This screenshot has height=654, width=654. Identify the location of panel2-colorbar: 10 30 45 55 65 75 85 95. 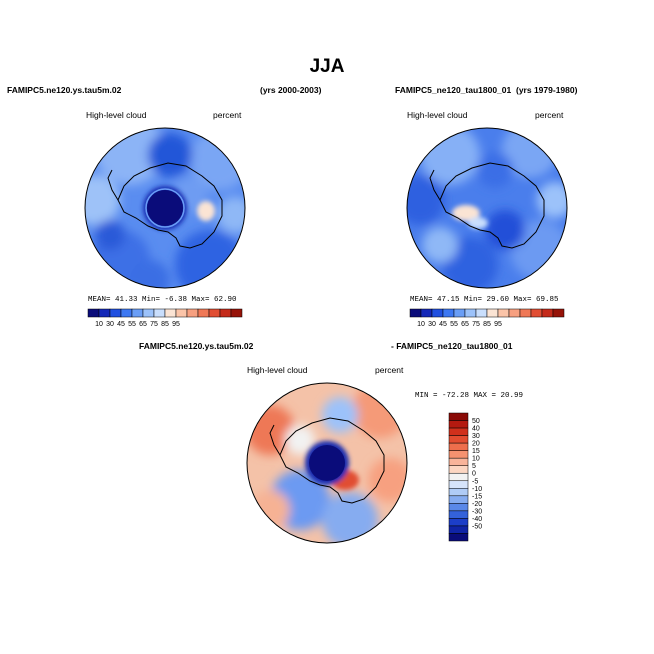
(487, 318).